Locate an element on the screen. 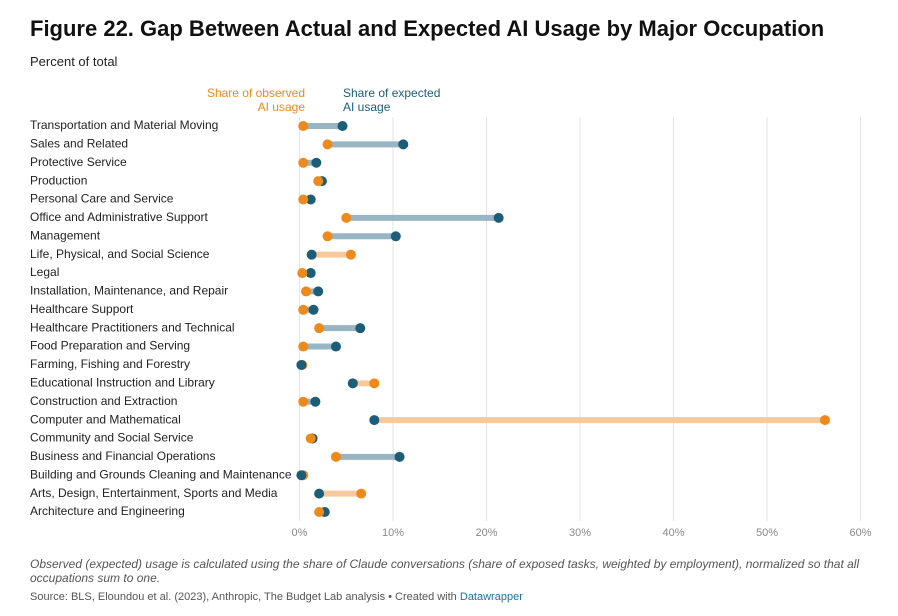 The width and height of the screenshot is (898, 616). category-label: Legal is located at coordinates (44, 272).